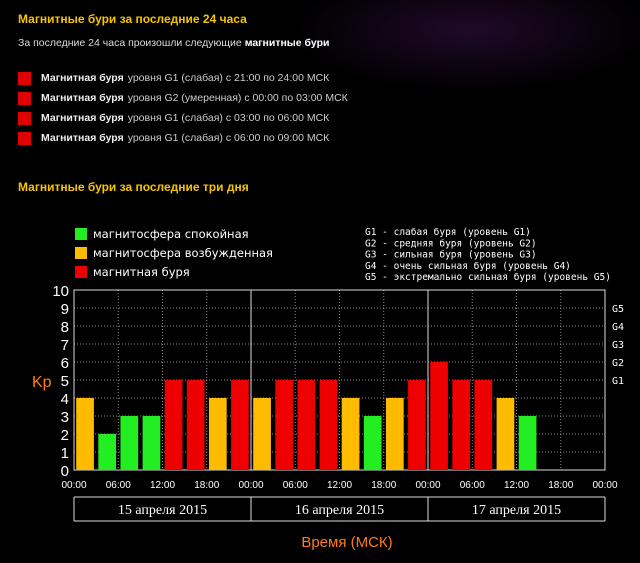 This screenshot has width=640, height=563. What do you see at coordinates (65, 435) in the screenshot?
I see `y-tick-label: 2` at bounding box center [65, 435].